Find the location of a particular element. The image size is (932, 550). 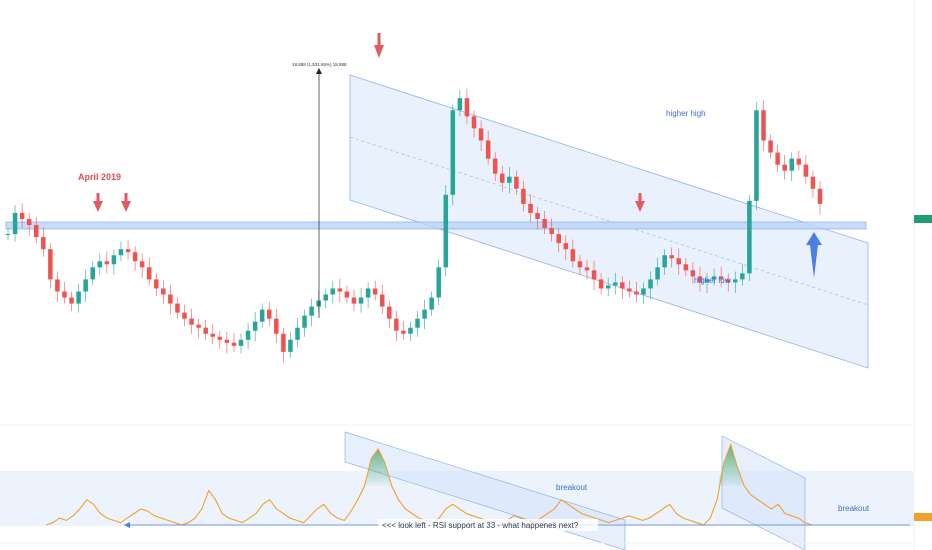

measure-arrowhead is located at coordinates (319, 71).